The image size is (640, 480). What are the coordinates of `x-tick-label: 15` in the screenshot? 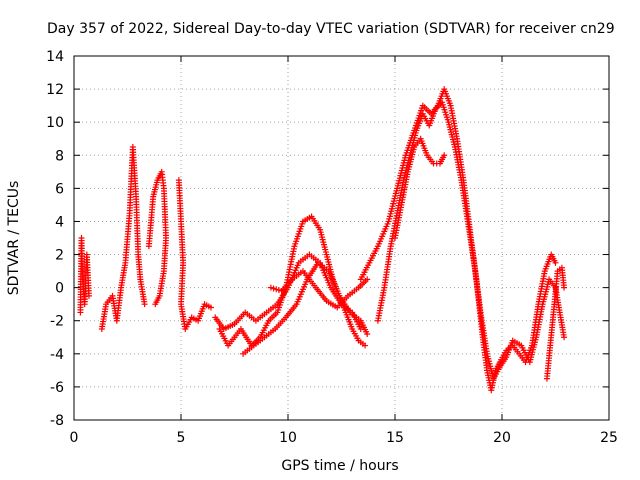 It's located at (395, 438).